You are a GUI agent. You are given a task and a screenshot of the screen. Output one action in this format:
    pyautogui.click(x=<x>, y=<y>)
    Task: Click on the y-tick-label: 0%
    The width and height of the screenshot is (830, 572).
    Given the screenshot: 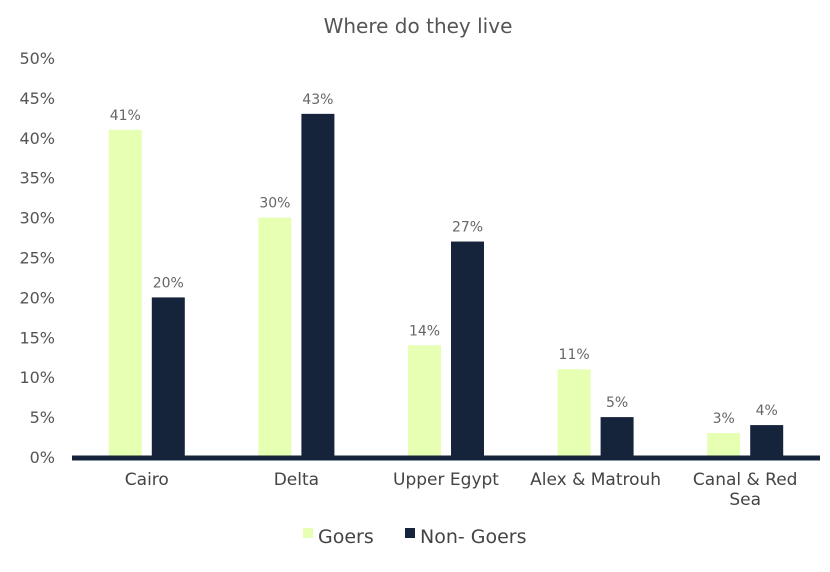 What is the action you would take?
    pyautogui.click(x=42, y=457)
    